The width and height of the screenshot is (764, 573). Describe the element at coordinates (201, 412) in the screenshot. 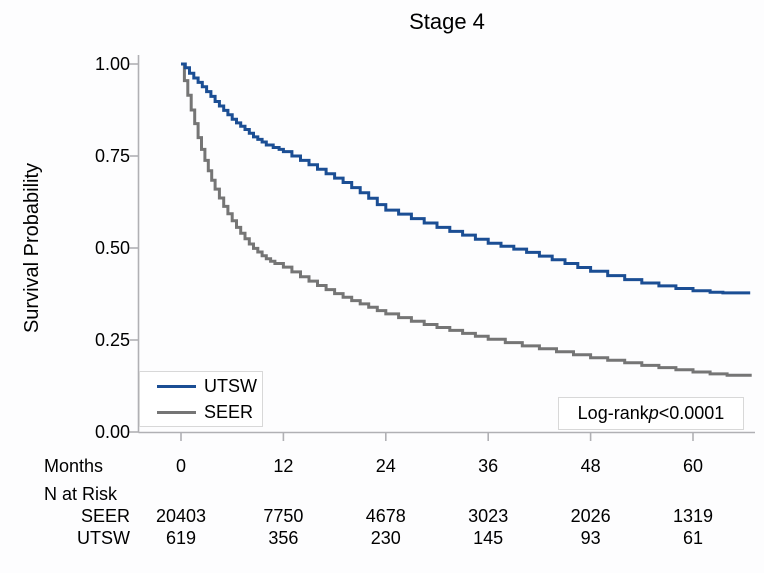

I see `legend-entry-seer: SEER` at that location.